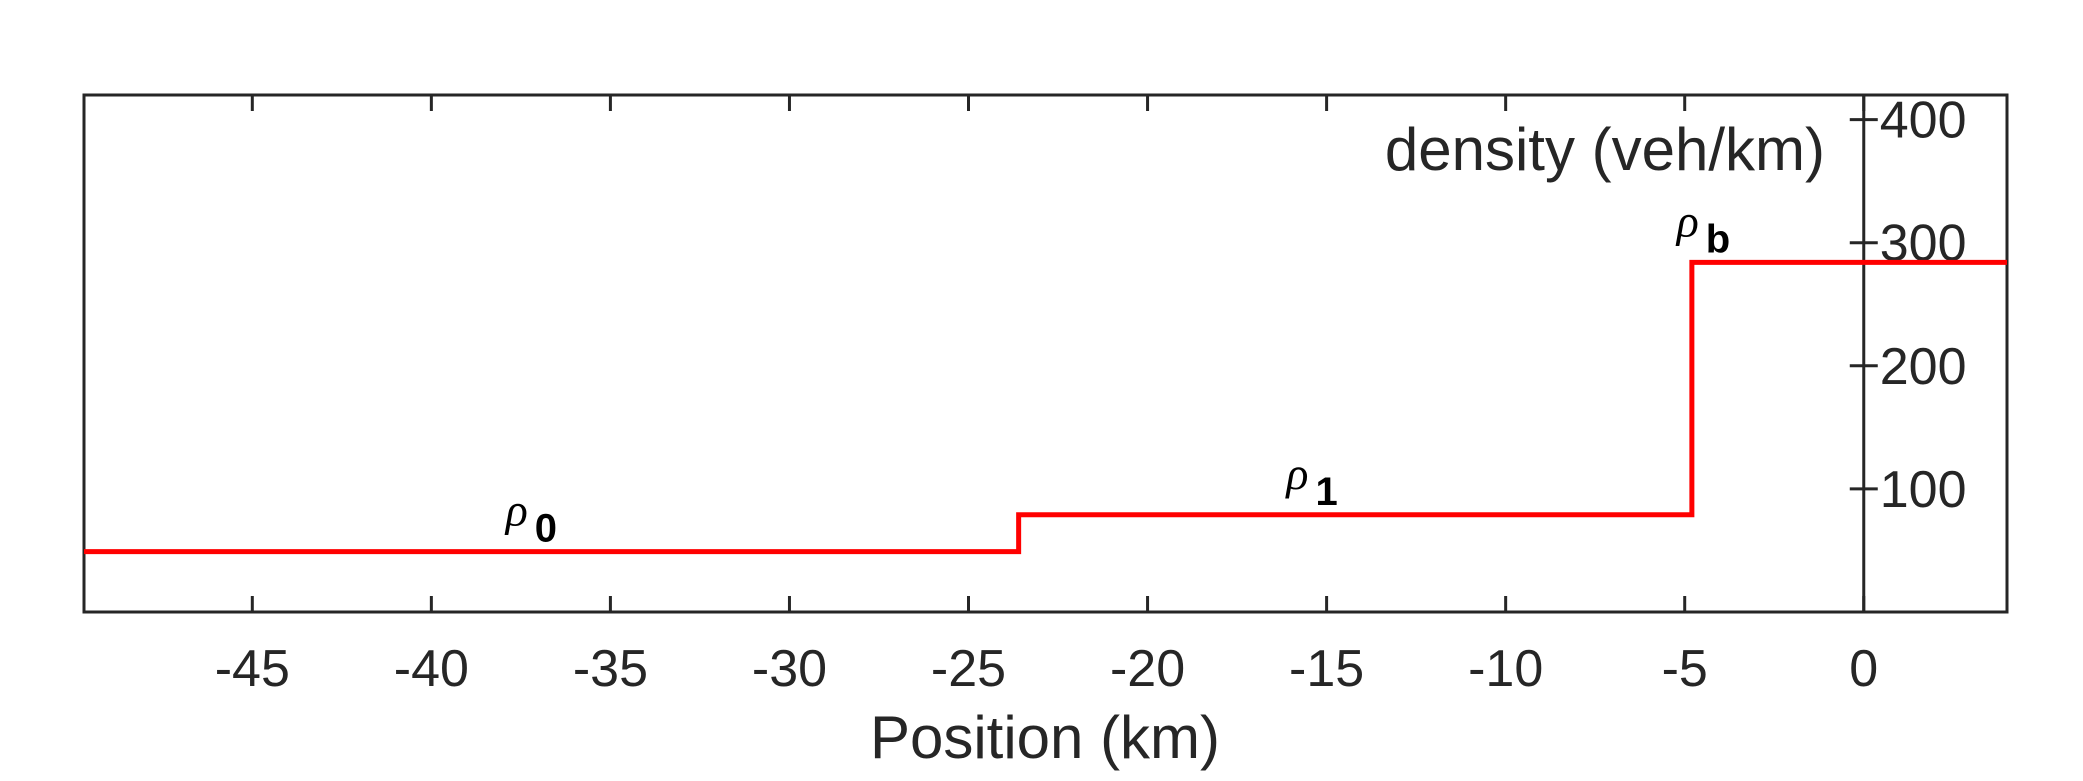  Describe the element at coordinates (252, 669) in the screenshot. I see `x-tick-label: -45` at that location.